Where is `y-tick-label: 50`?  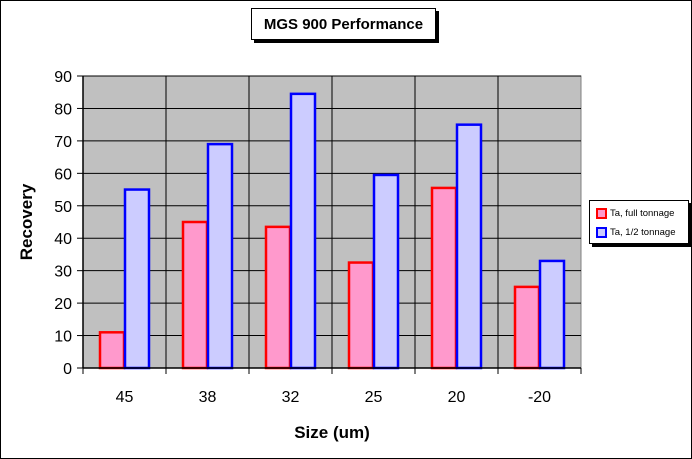 y-tick-label: 50 is located at coordinates (63, 207).